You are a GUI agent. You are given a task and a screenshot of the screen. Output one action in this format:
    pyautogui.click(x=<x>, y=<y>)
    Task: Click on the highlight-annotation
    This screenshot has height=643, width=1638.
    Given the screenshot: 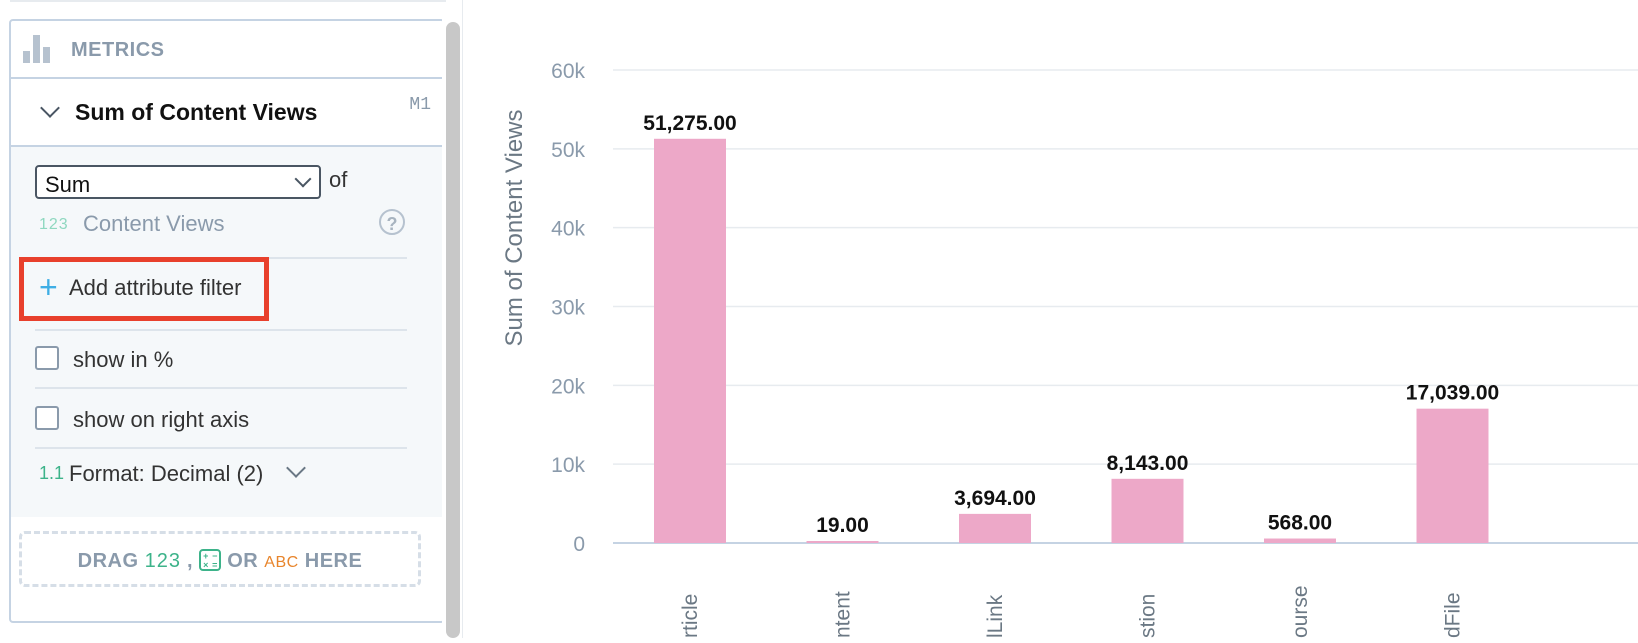 What is the action you would take?
    pyautogui.click(x=144, y=289)
    